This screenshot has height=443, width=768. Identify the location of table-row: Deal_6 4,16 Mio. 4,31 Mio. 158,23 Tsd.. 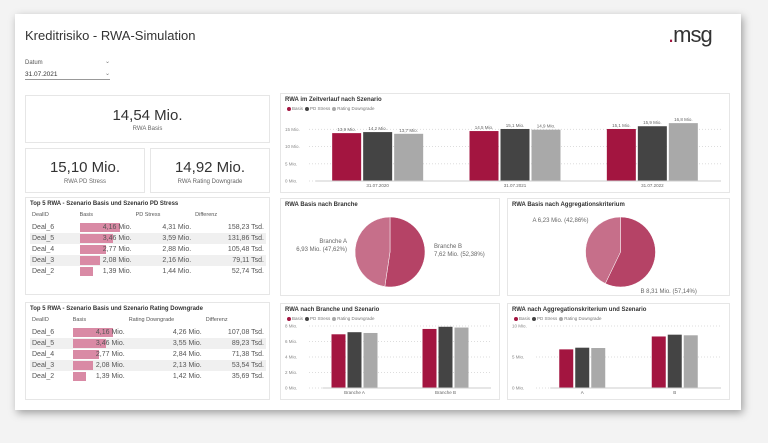
(148, 227).